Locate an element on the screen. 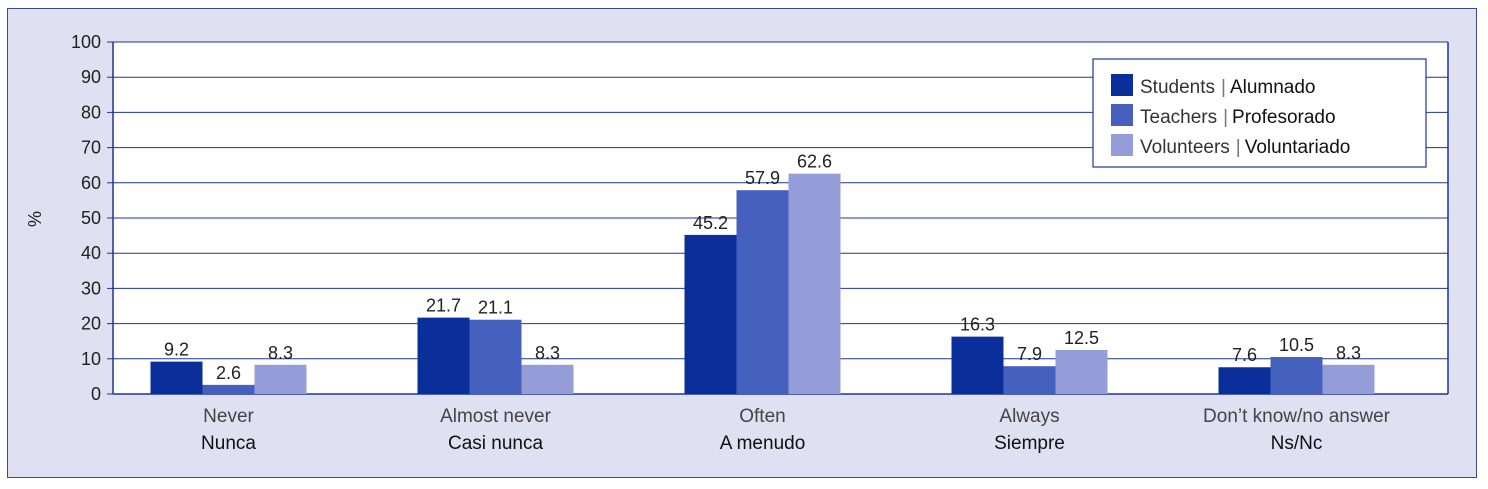 This screenshot has height=489, width=1488. y-tick-label: 70 is located at coordinates (91, 148).